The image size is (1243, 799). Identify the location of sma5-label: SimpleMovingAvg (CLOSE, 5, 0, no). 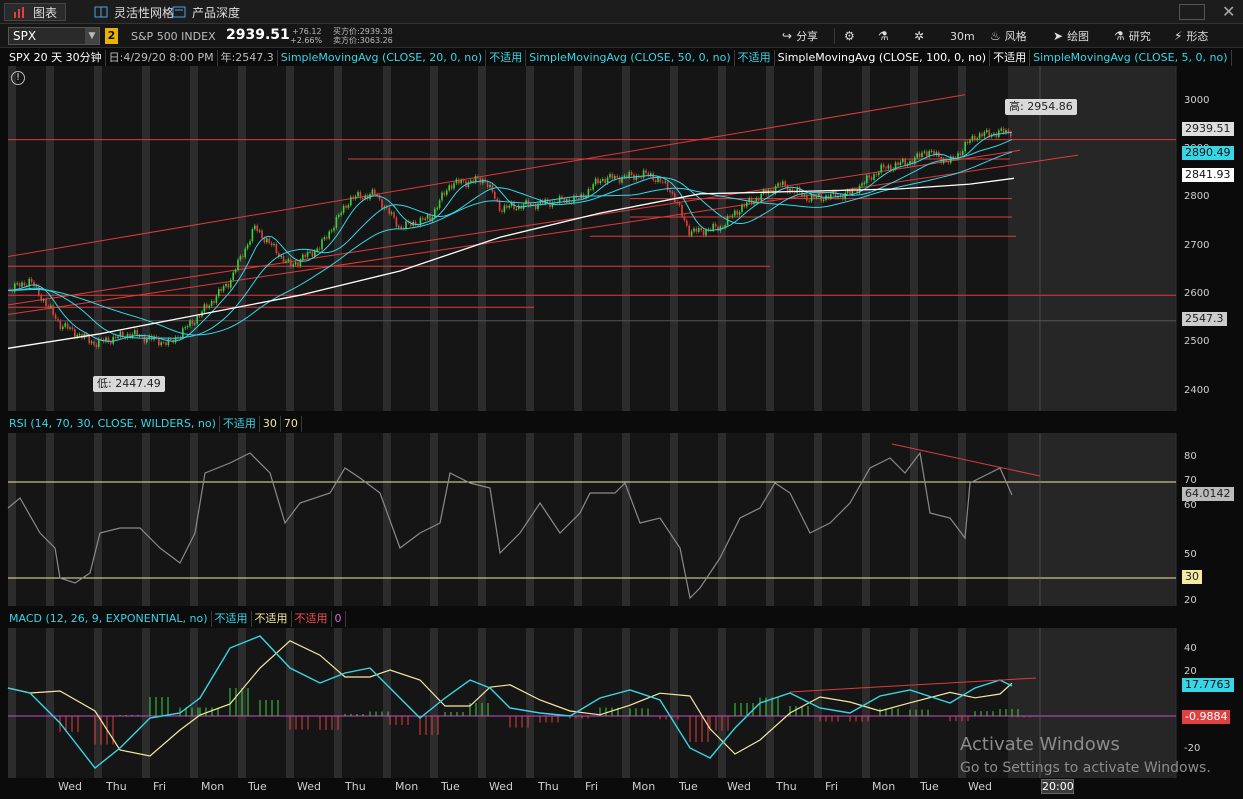
(1131, 58).